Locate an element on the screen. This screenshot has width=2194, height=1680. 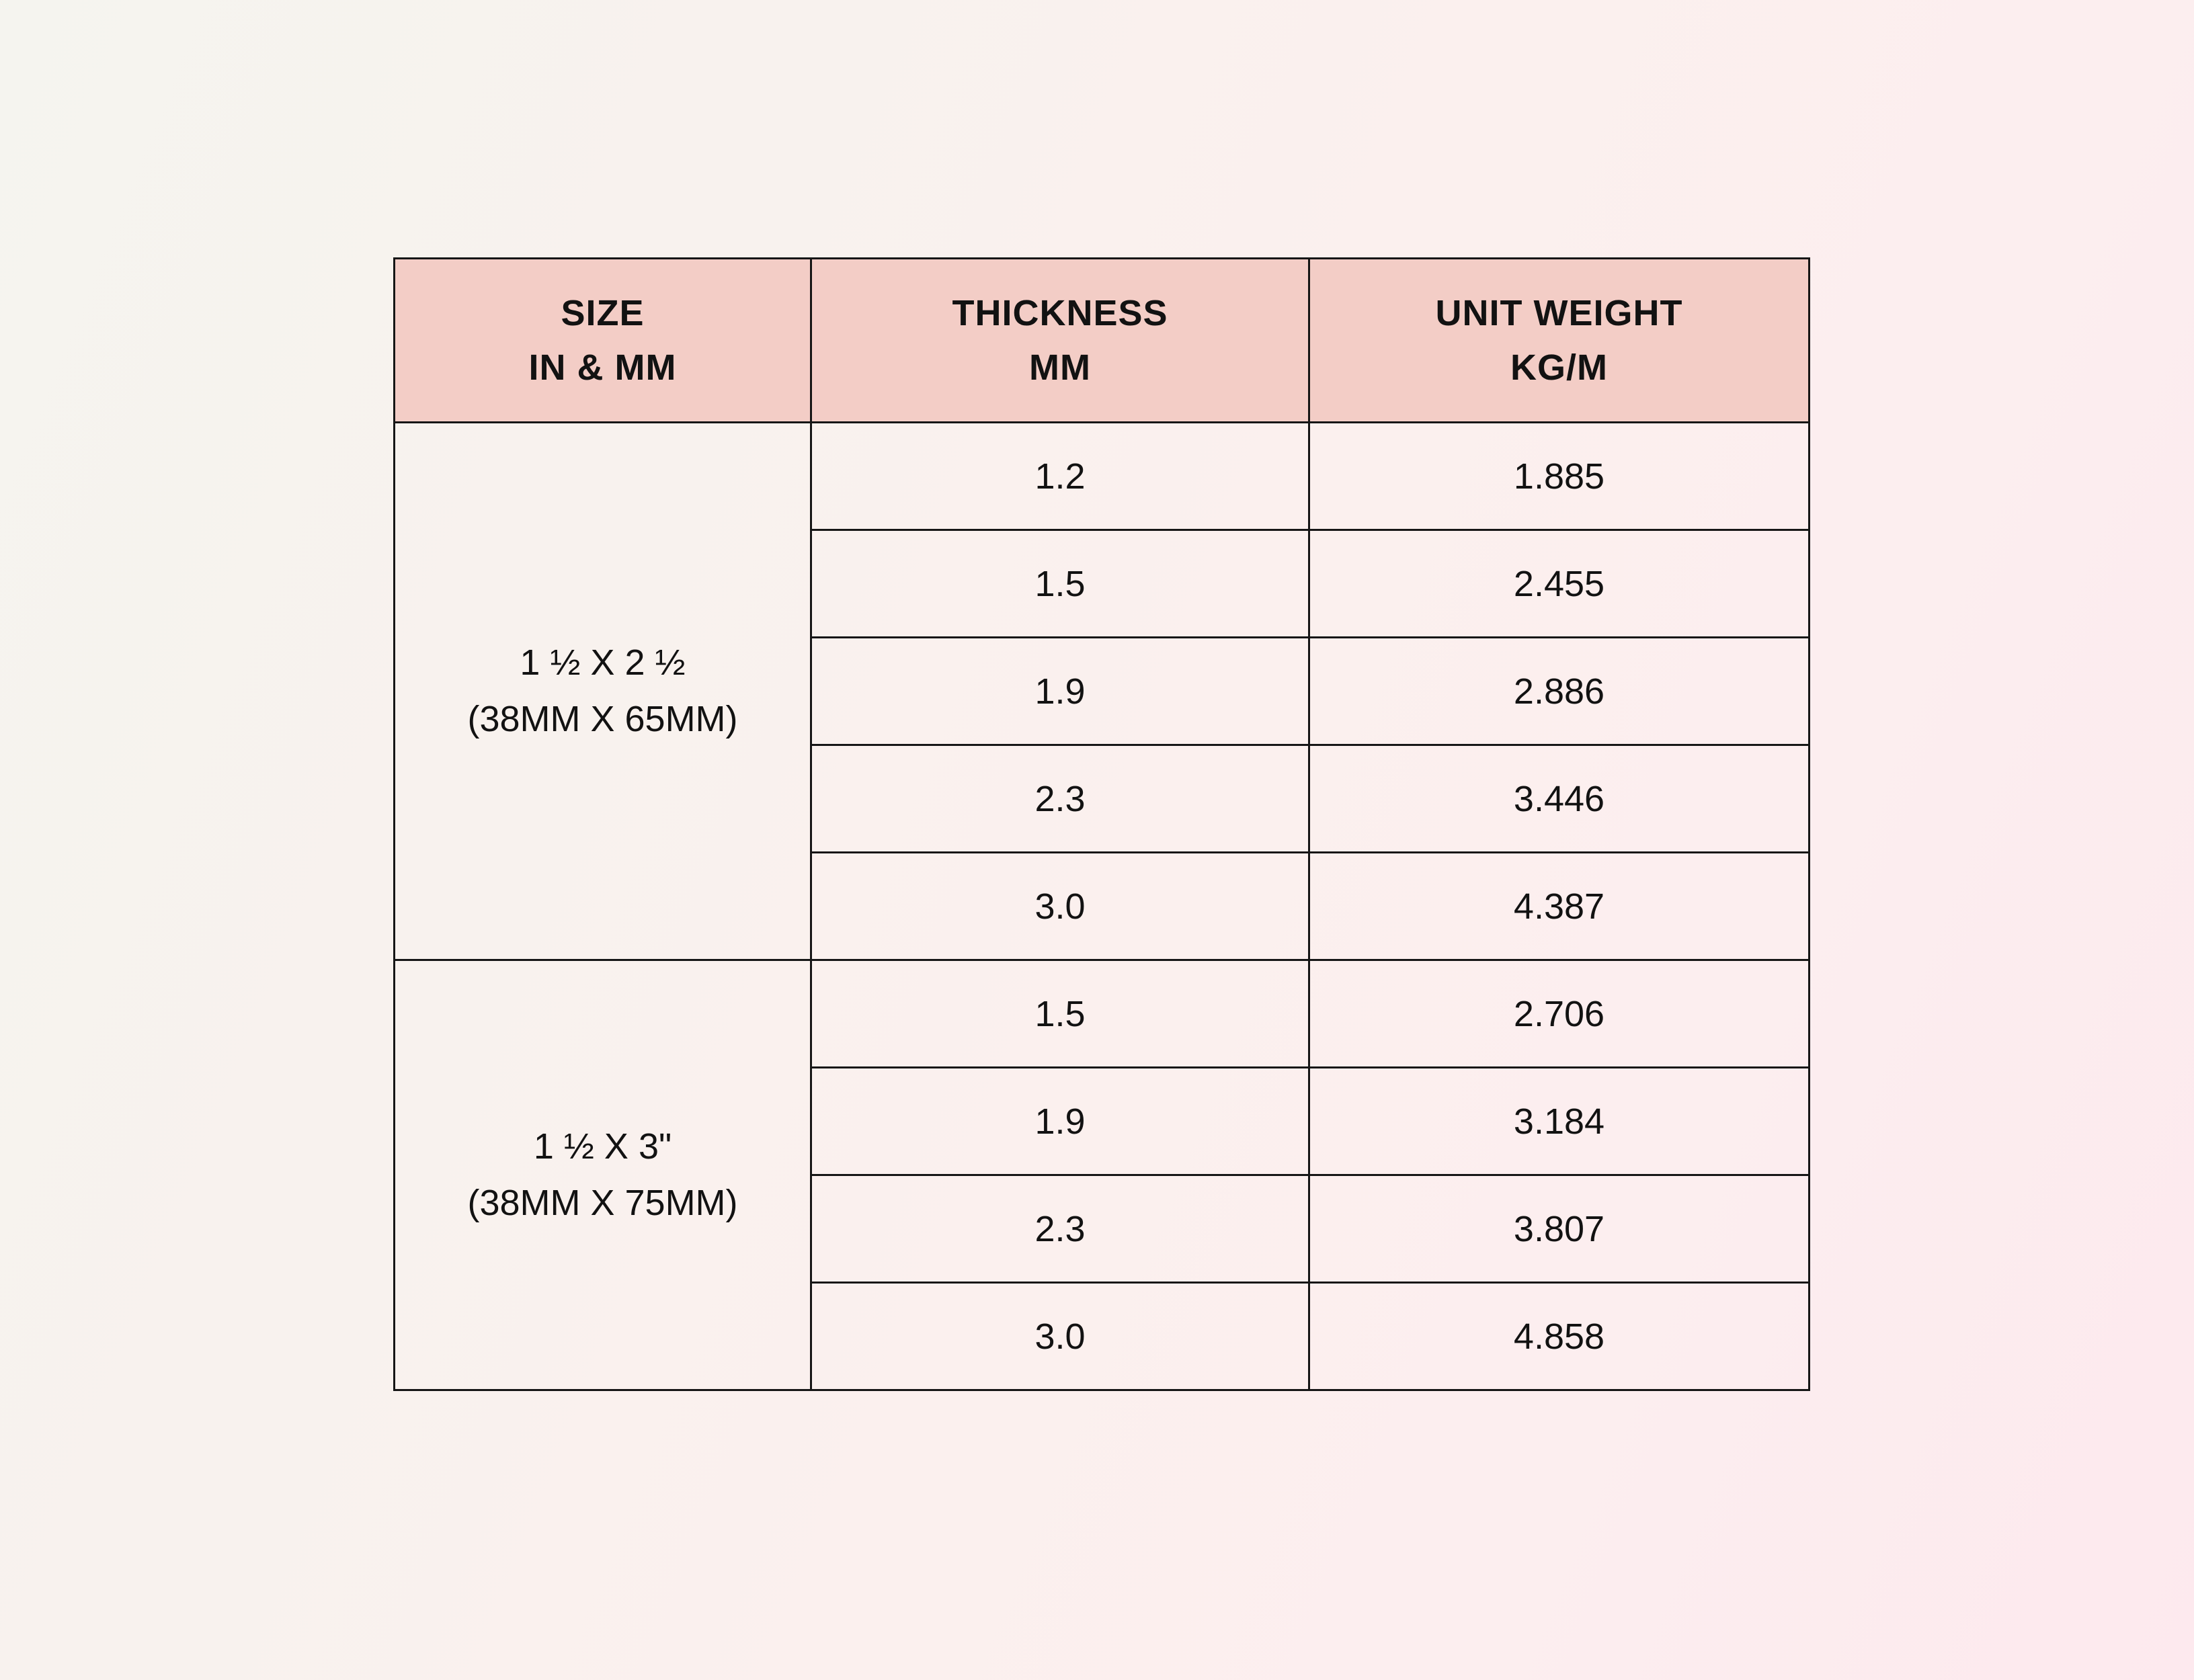
table-row: 2.3 3.446 is located at coordinates (1102, 799).